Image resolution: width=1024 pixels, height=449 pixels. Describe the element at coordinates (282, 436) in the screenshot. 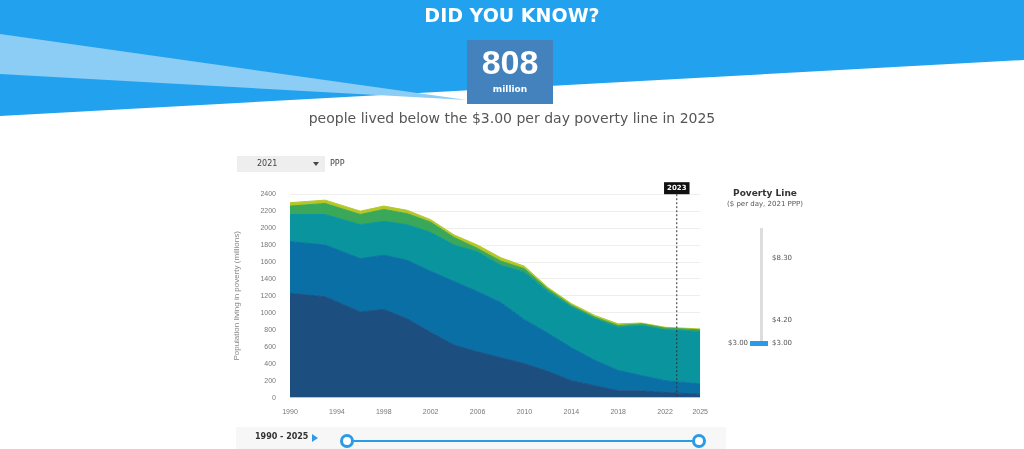

I see `text: 1990 - 2025` at that location.